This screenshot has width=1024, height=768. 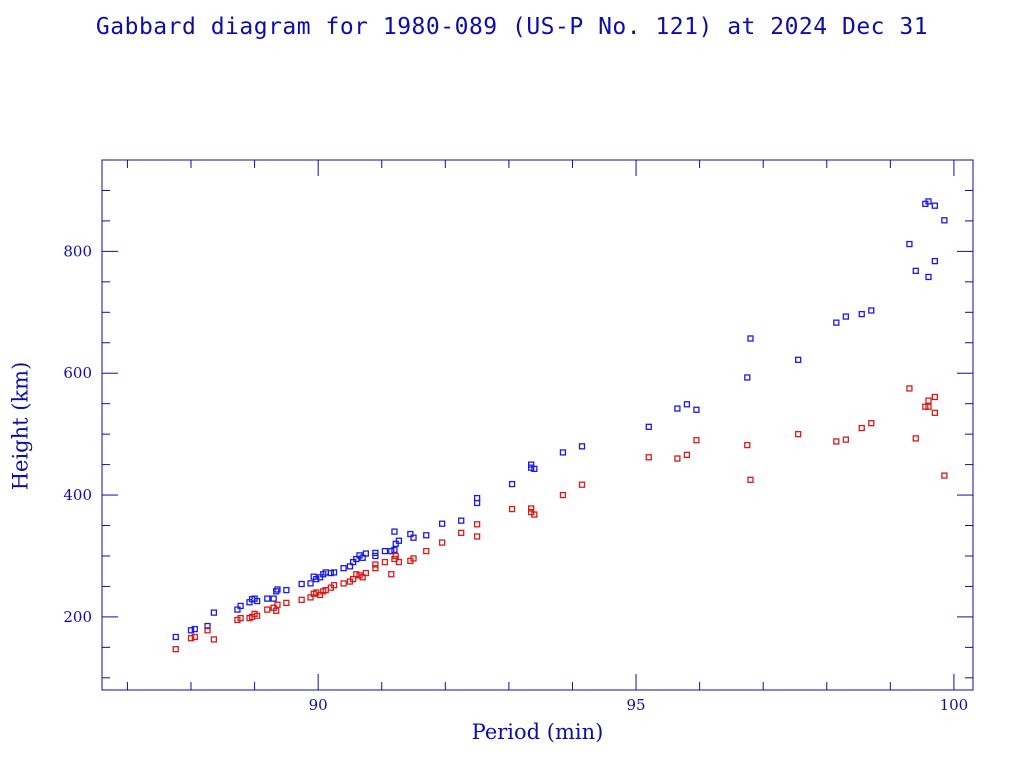 I want to click on x-axis-label: Period (min), so click(x=538, y=732).